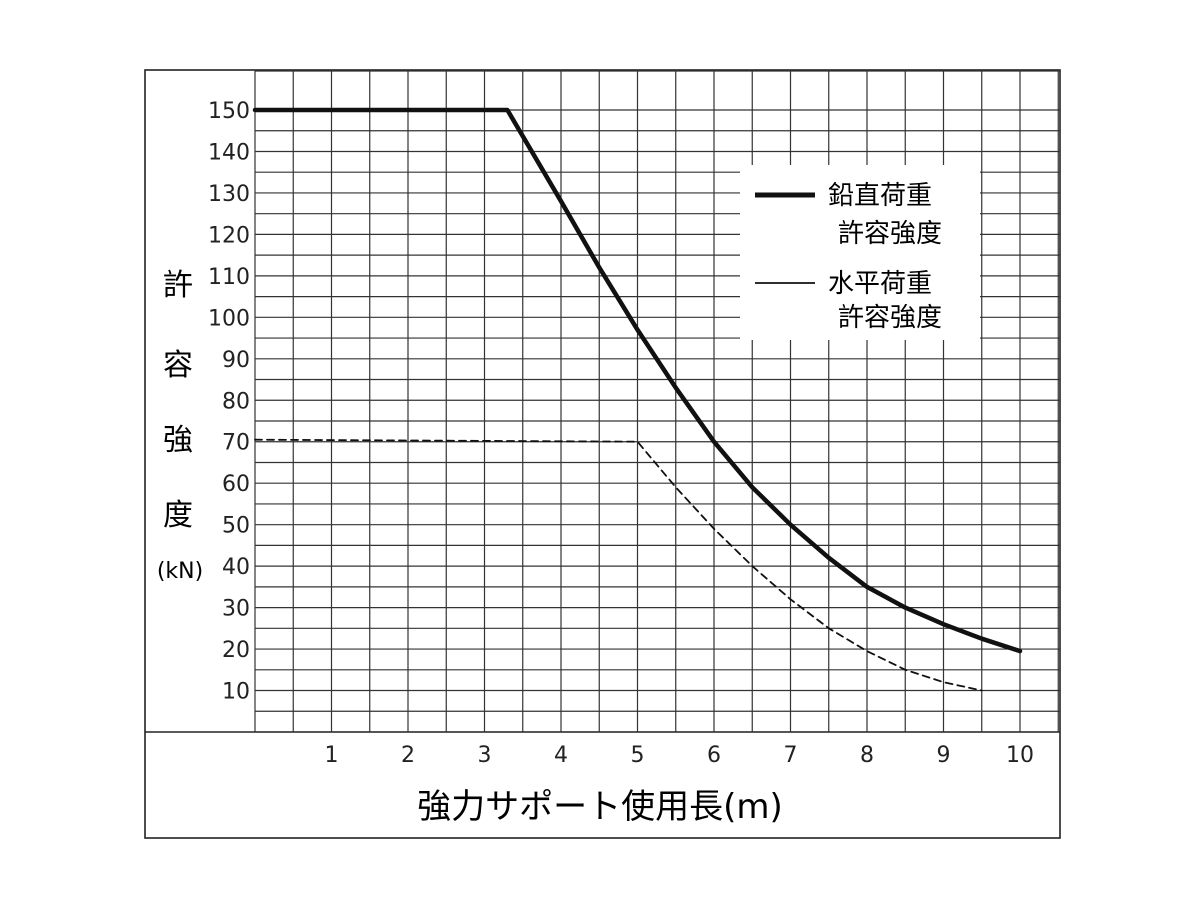  Describe the element at coordinates (880, 284) in the screenshot. I see `legend-label-line: 水平荷重` at that location.